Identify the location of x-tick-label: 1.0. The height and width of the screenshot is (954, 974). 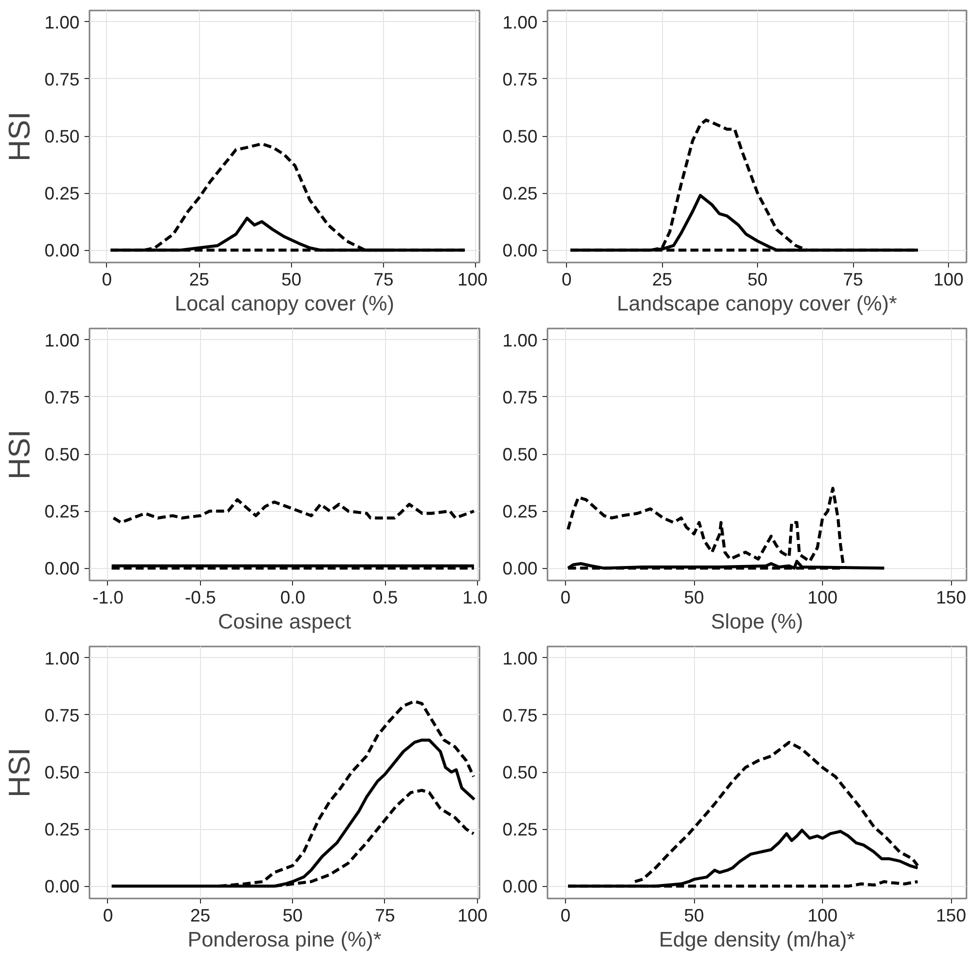
(475, 598).